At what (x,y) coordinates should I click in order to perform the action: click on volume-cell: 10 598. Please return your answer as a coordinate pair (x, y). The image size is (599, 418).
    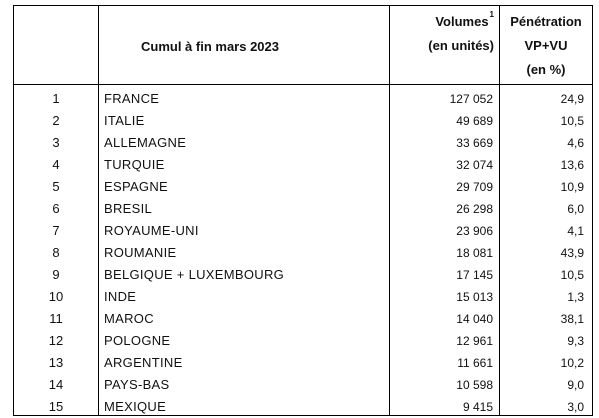
    Looking at the image, I should click on (444, 382).